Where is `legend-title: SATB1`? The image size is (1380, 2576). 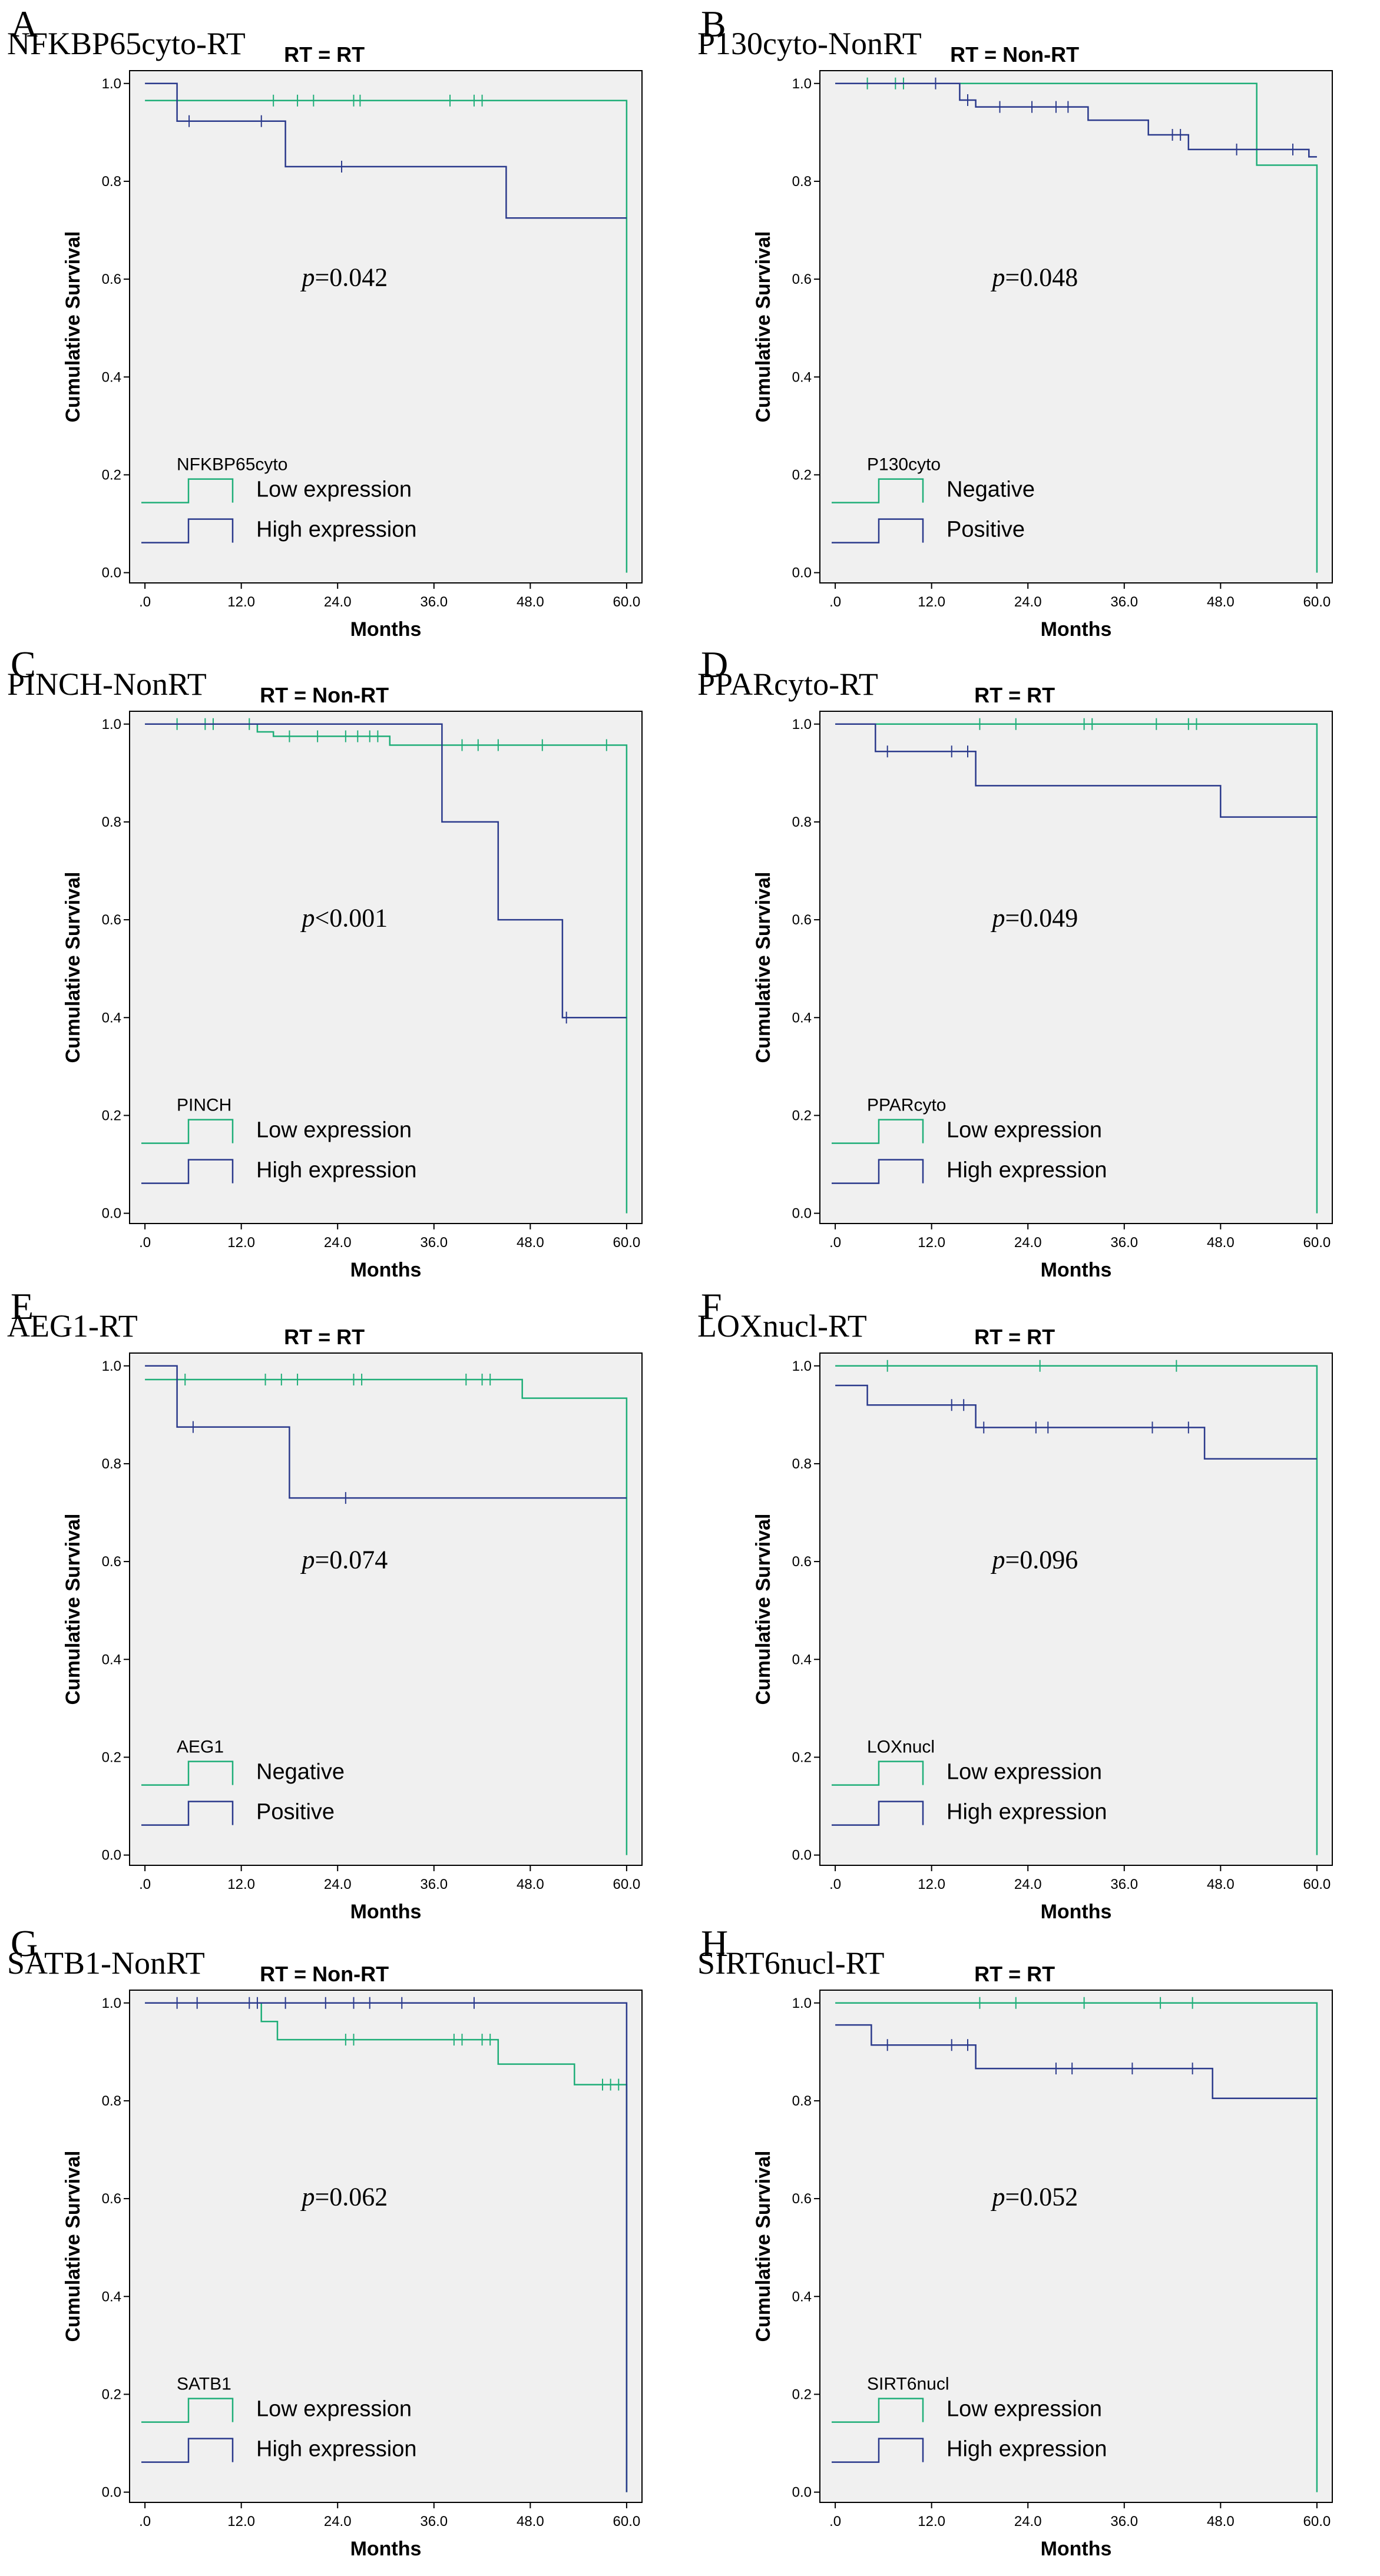
legend-title: SATB1 is located at coordinates (204, 2384).